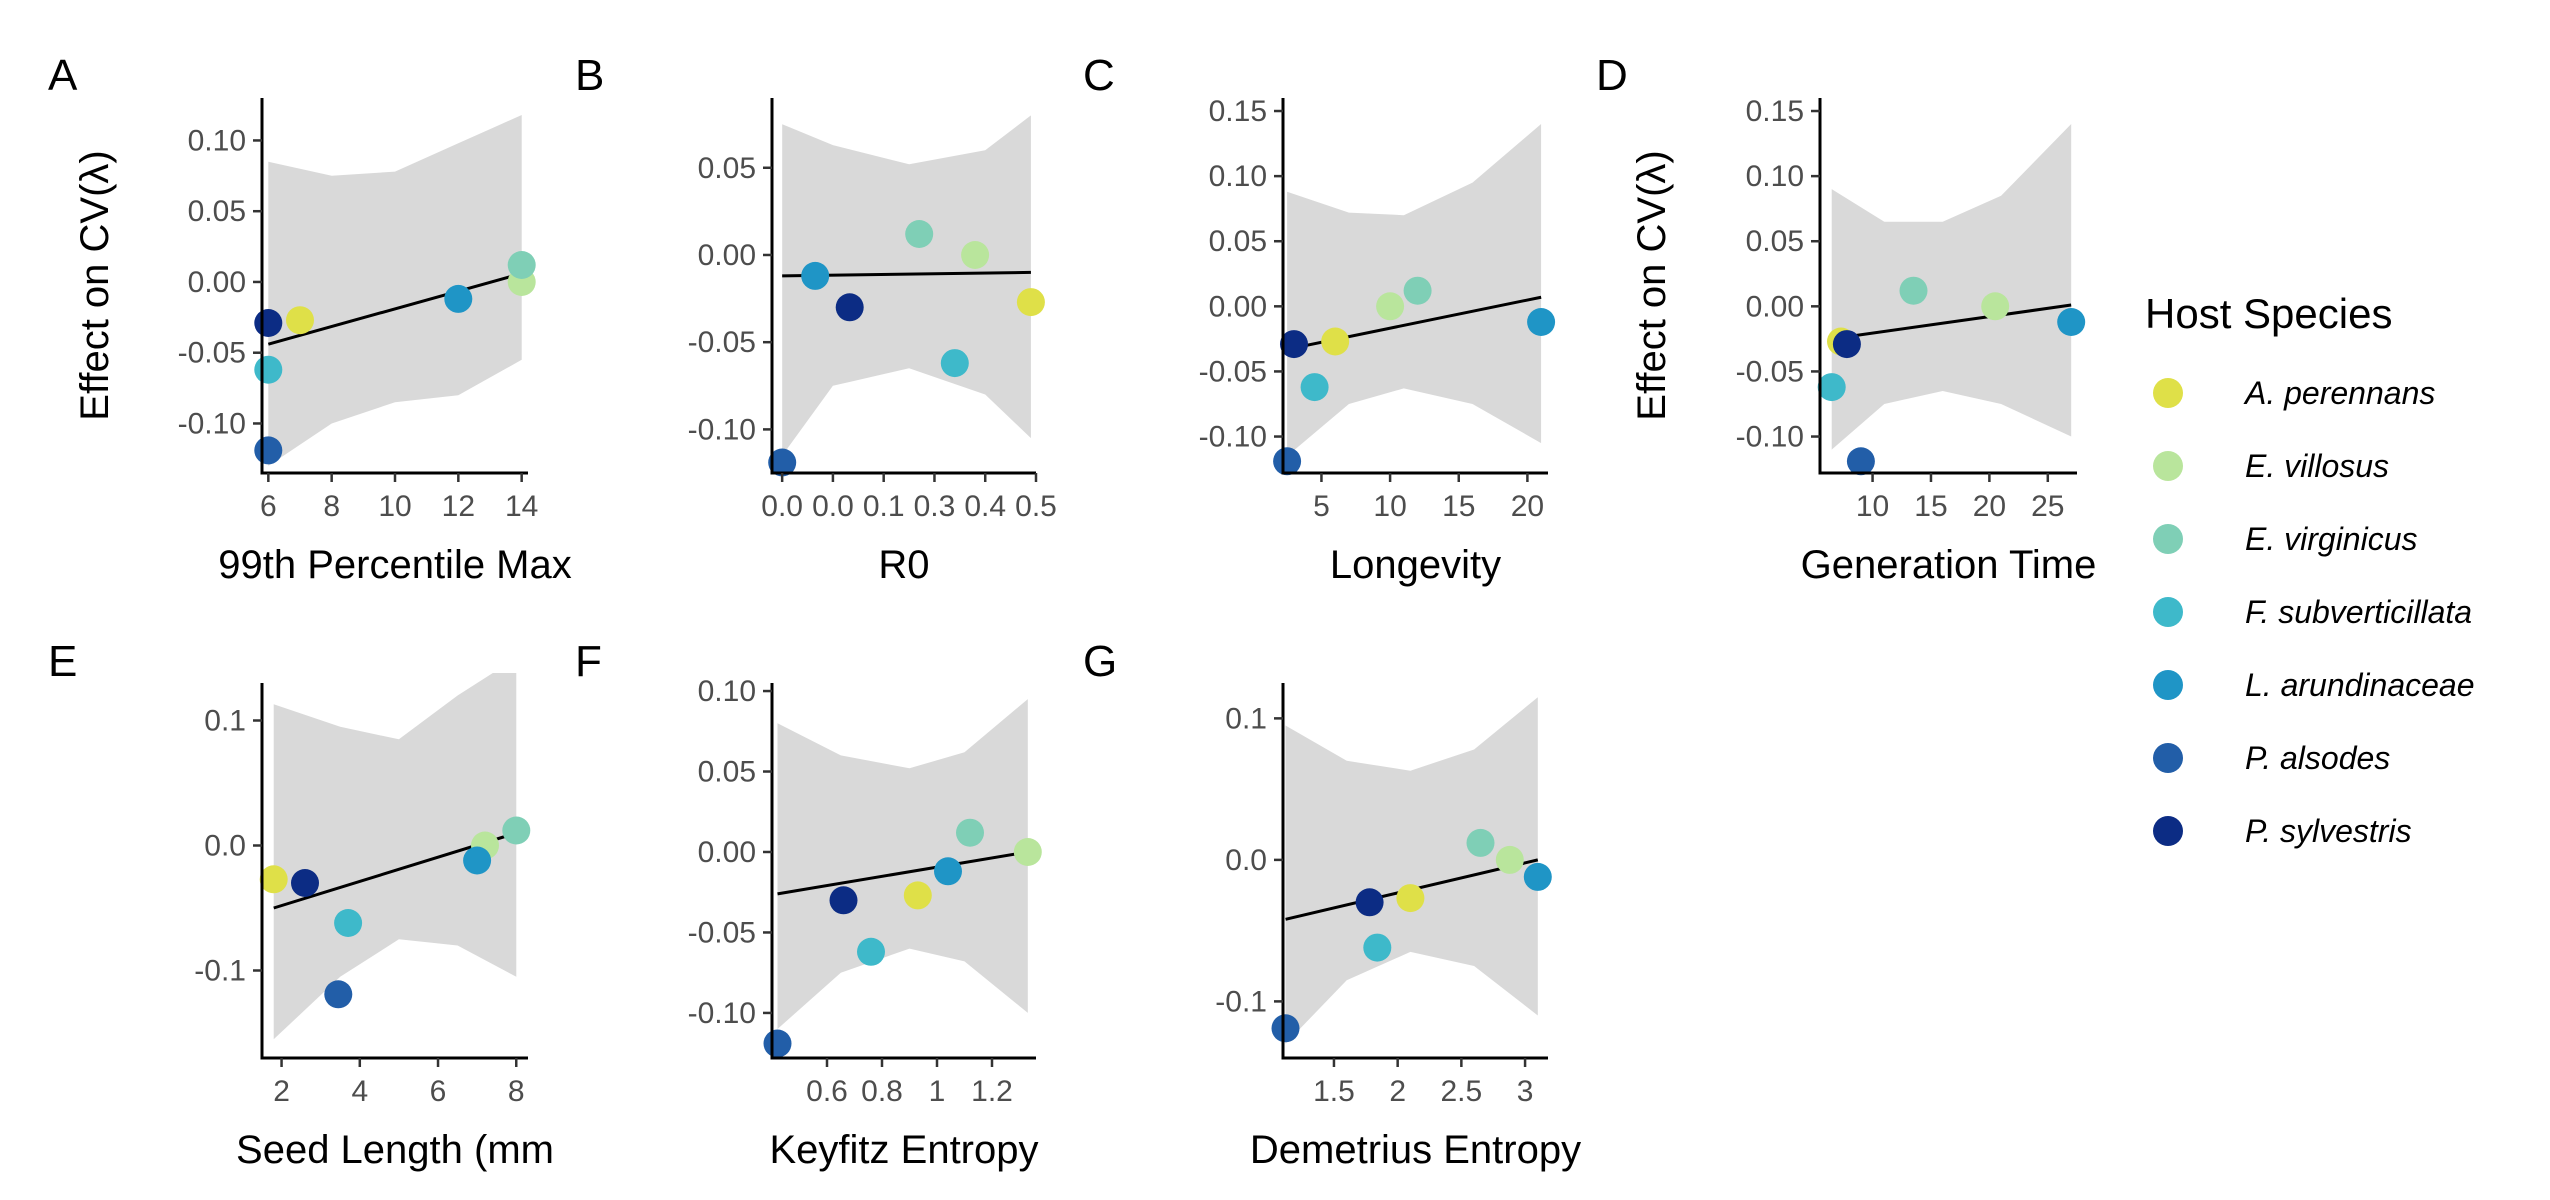  Describe the element at coordinates (1775, 176) in the screenshot. I see `y-tick-label-d: 0.10` at that location.